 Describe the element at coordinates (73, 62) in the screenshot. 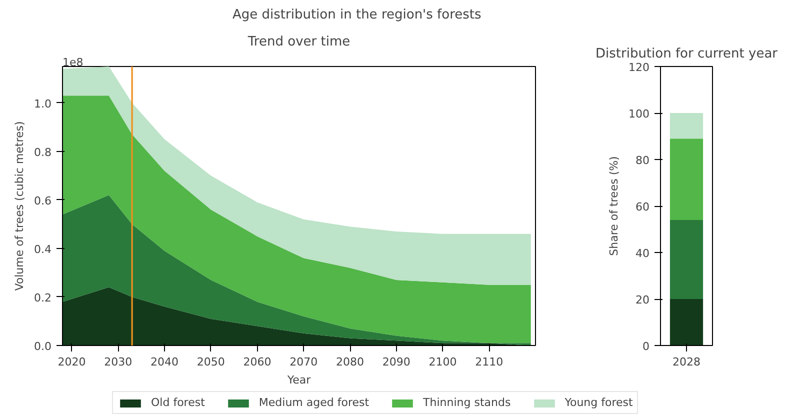

I see `annotation: 1e8` at that location.